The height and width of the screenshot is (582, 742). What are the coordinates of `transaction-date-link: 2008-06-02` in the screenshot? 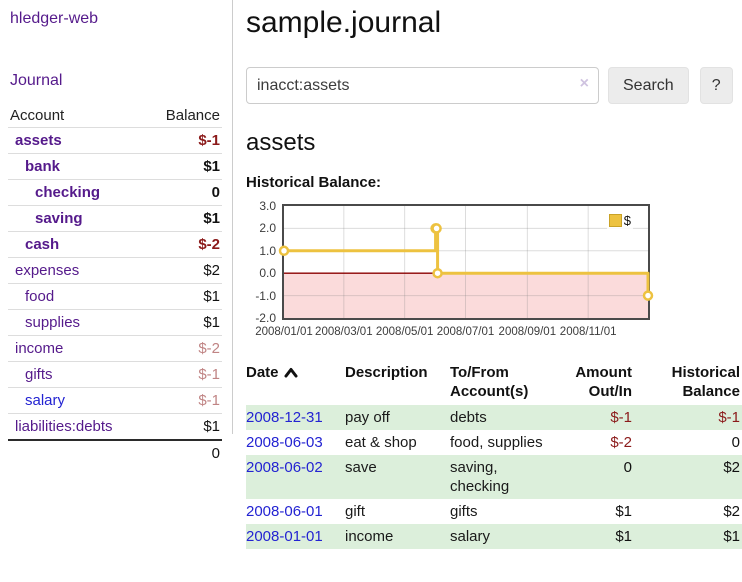 It's located at (284, 467).